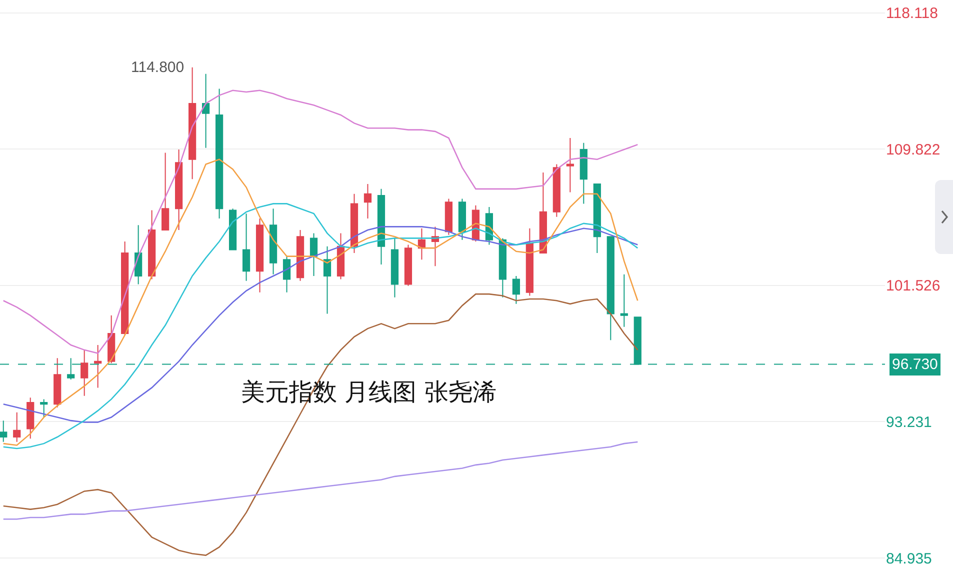  I want to click on y-tick-label: 93.231, so click(909, 422).